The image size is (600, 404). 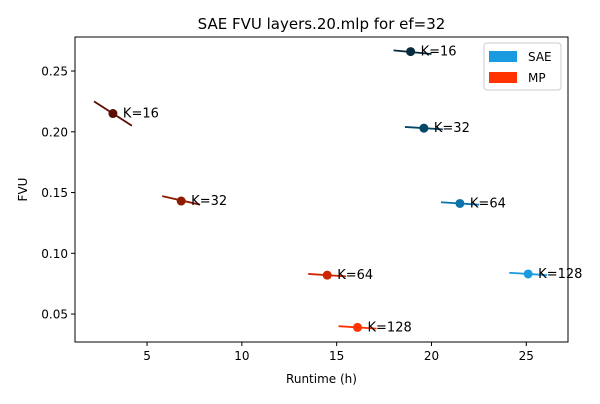 What do you see at coordinates (54, 193) in the screenshot?
I see `y-tick-label: 0.15` at bounding box center [54, 193].